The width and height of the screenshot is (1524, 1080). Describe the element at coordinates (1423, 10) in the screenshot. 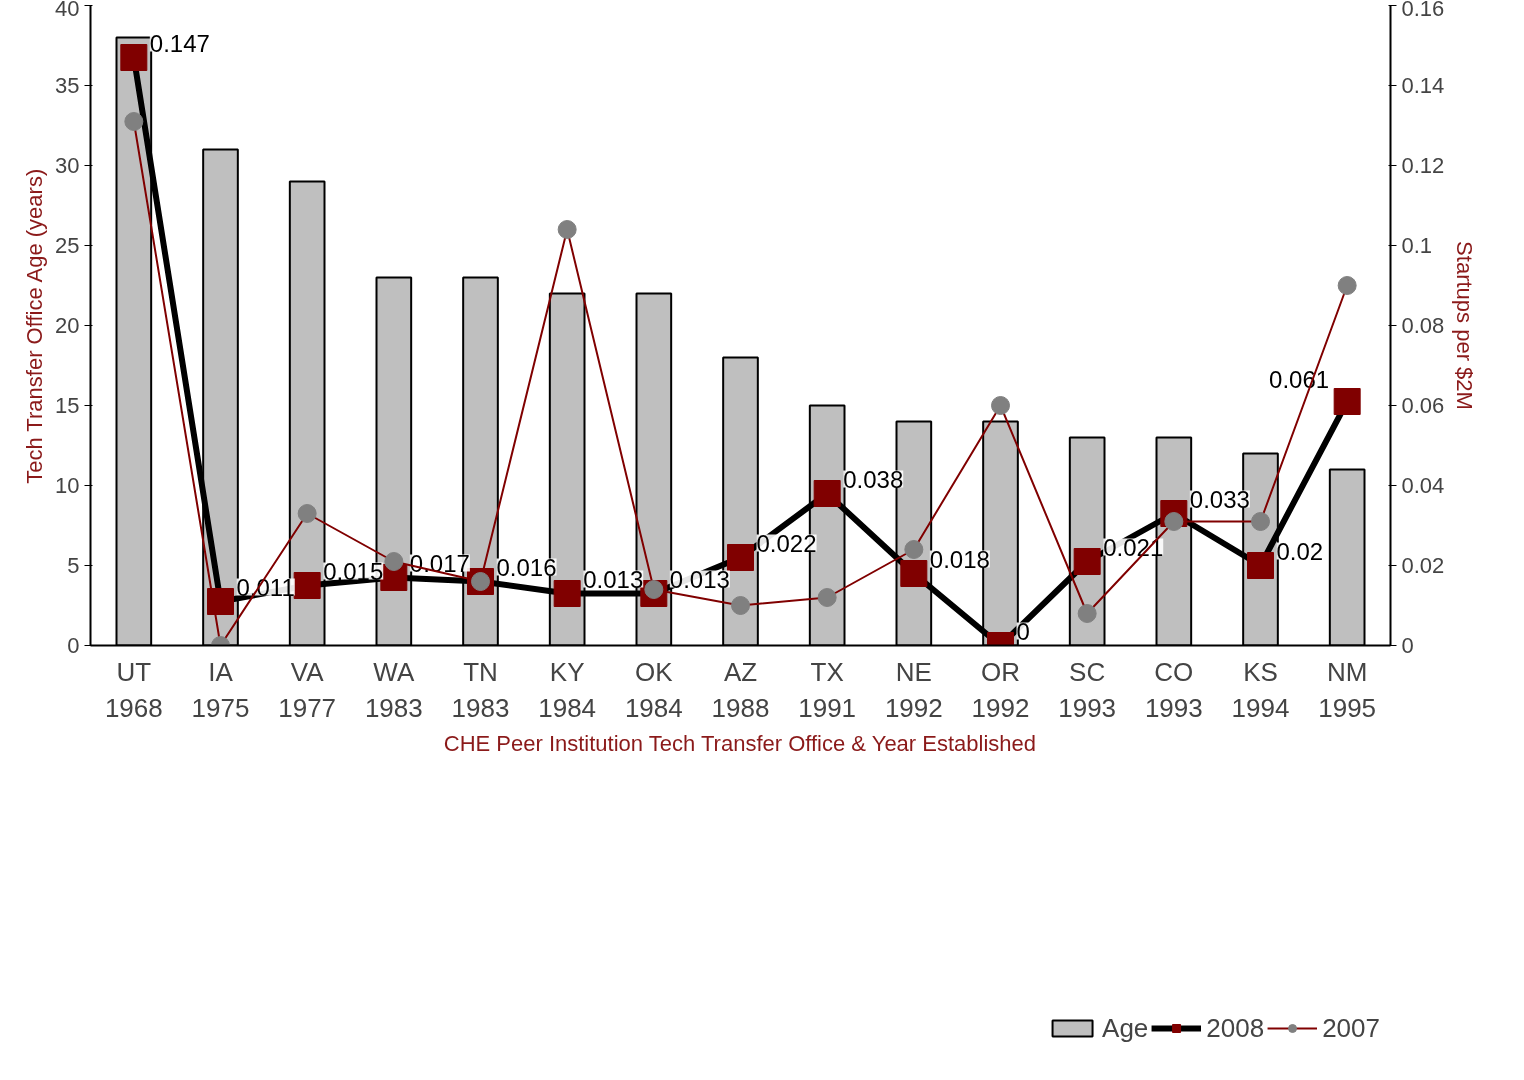

I see `y2-tick-label: 0.16` at that location.